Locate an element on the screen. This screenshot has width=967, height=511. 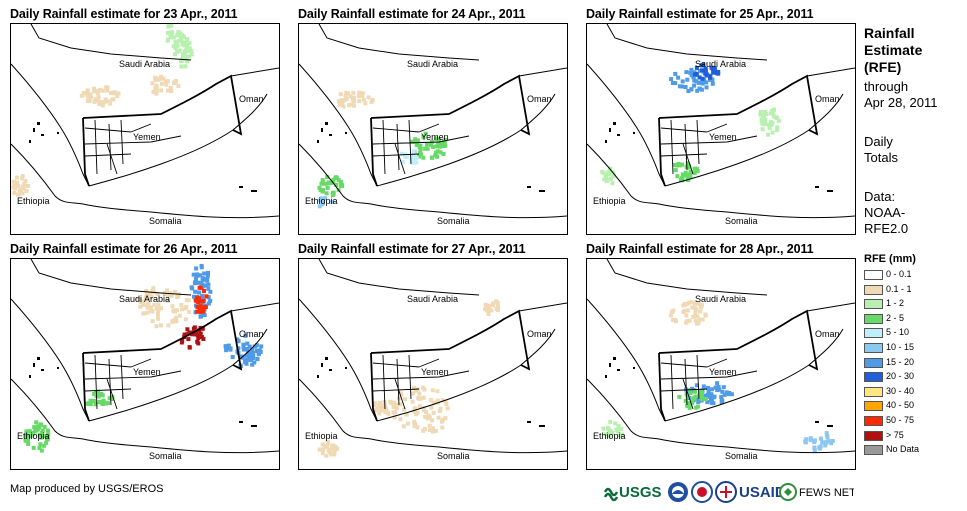
rainfall-map-apr24: Saudi Arabia Oman Yemen Ethiopia Somalia is located at coordinates (433, 129).